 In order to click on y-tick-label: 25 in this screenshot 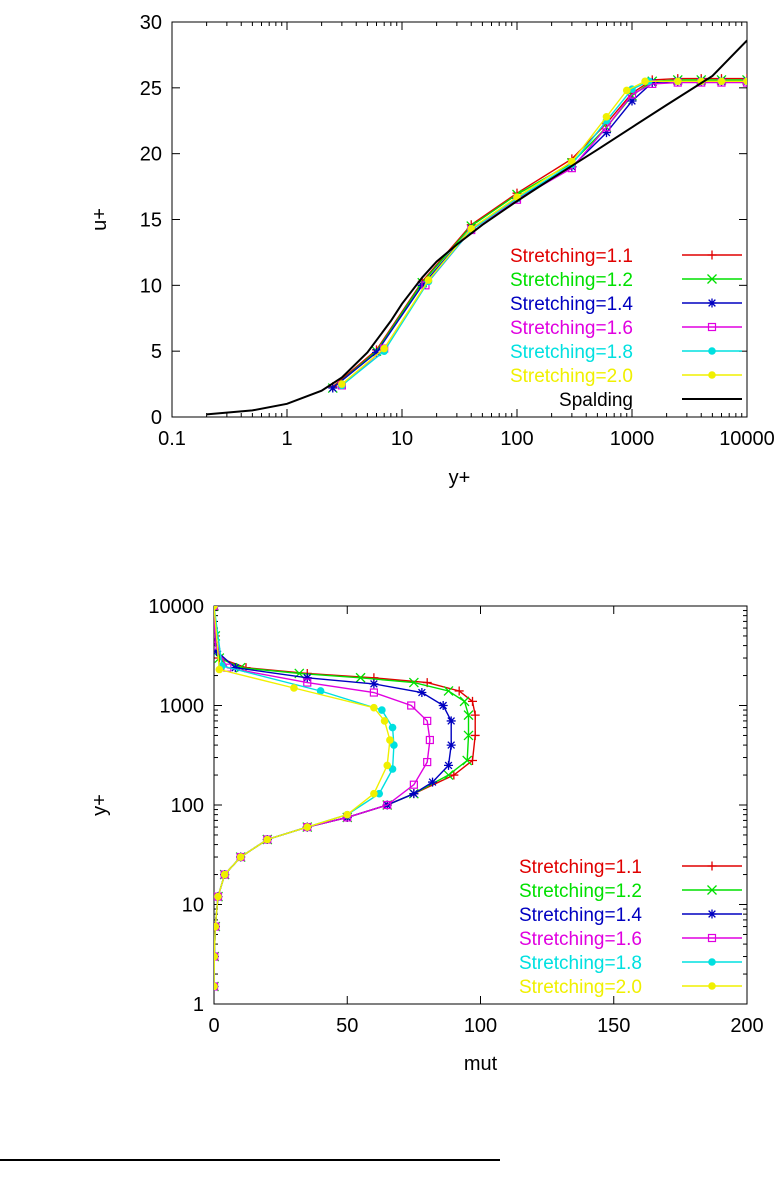, I will do `click(151, 89)`.